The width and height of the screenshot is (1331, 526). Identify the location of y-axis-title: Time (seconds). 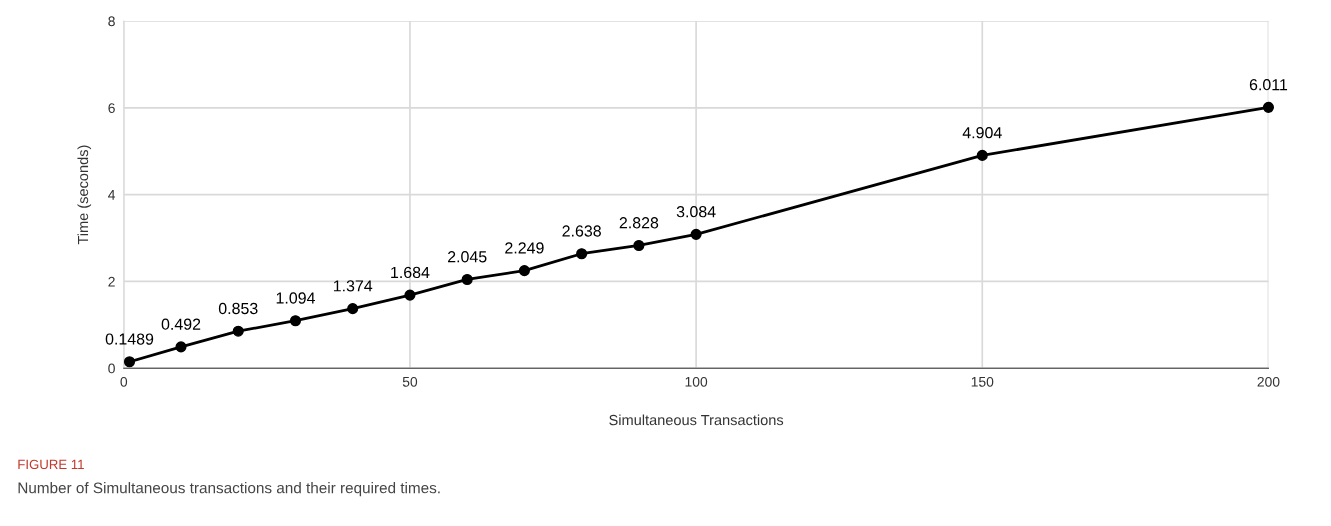
(84, 195).